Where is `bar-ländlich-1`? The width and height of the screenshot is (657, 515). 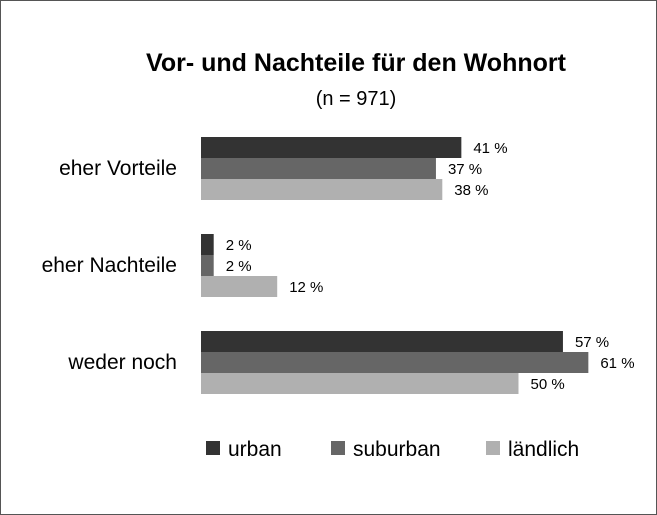
bar-ländlich-1 is located at coordinates (239, 286).